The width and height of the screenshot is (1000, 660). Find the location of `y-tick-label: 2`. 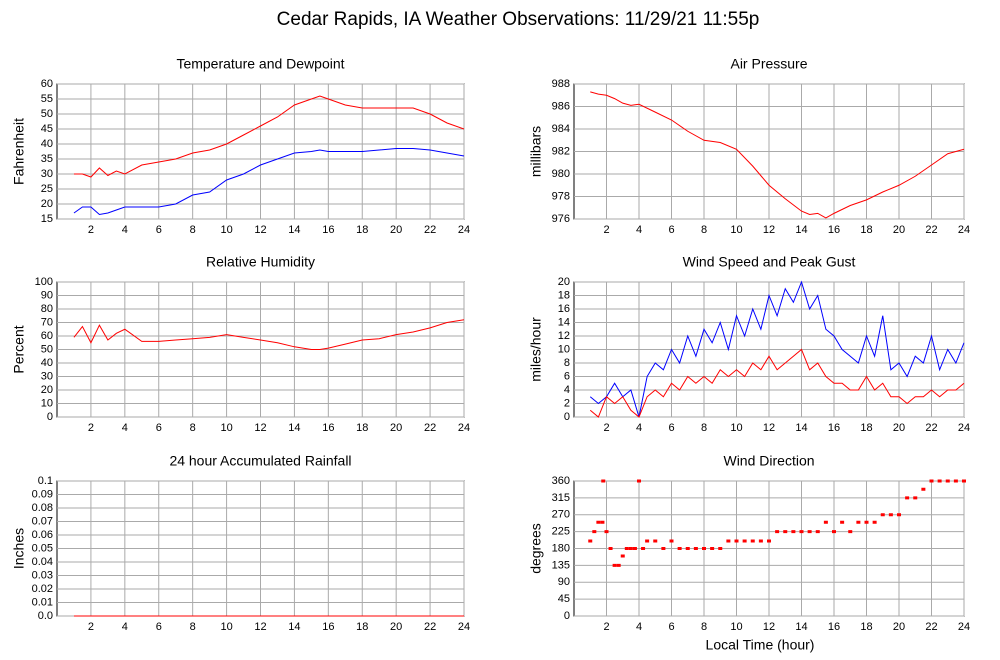

y-tick-label: 2 is located at coordinates (567, 403).